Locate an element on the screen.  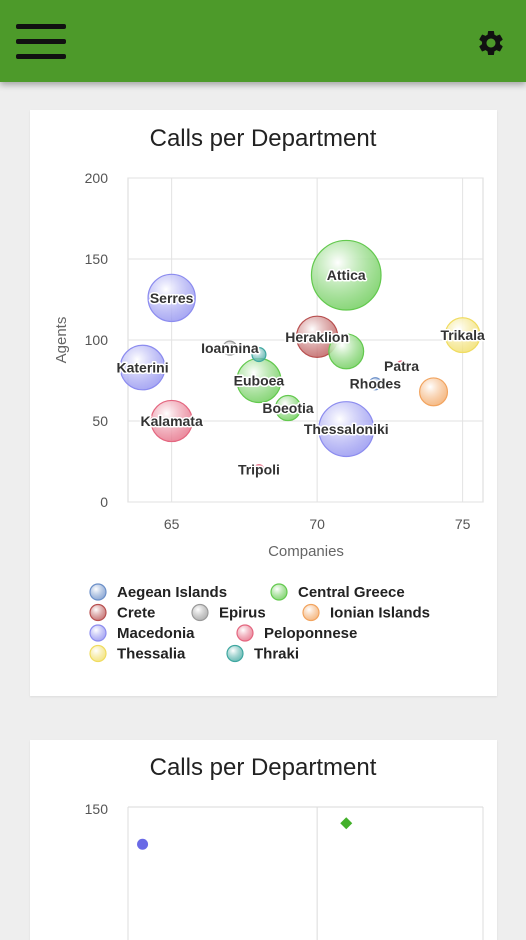
legend-label-ionian-islands: Ionian Islands is located at coordinates (380, 613).